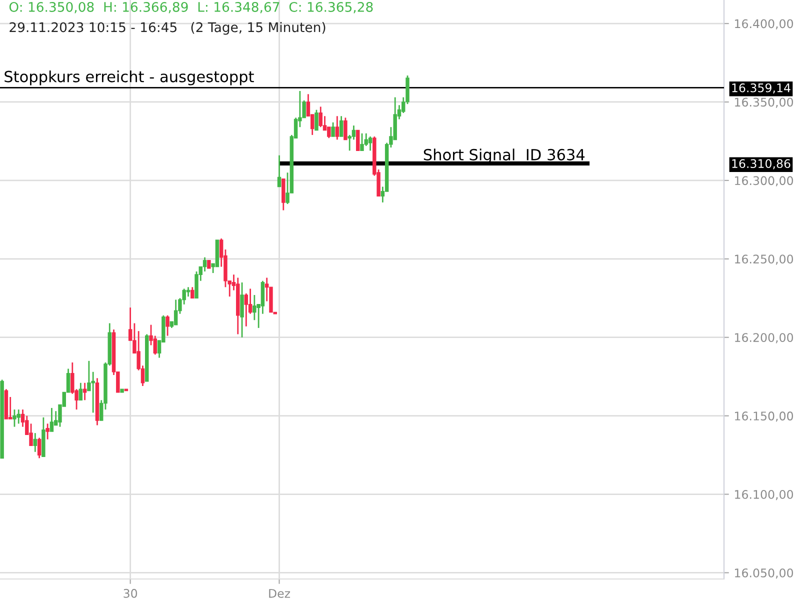 Image resolution: width=800 pixels, height=600 pixels. What do you see at coordinates (279, 593) in the screenshot?
I see `x-tick-label: Dez` at bounding box center [279, 593].